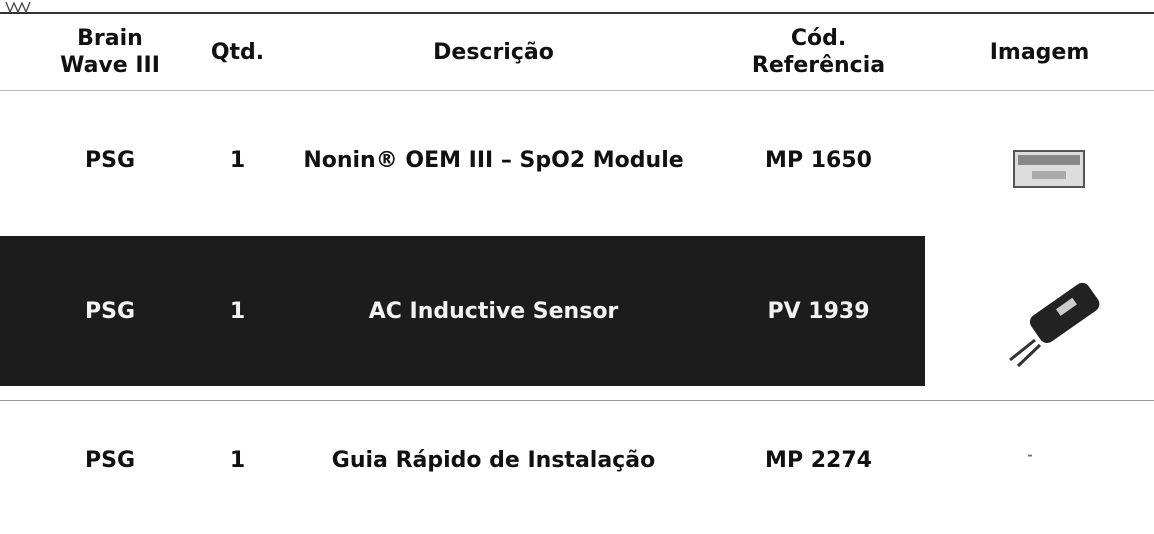 This screenshot has height=534, width=1154. Describe the element at coordinates (577, 400) in the screenshot. I see `row-rule` at that location.